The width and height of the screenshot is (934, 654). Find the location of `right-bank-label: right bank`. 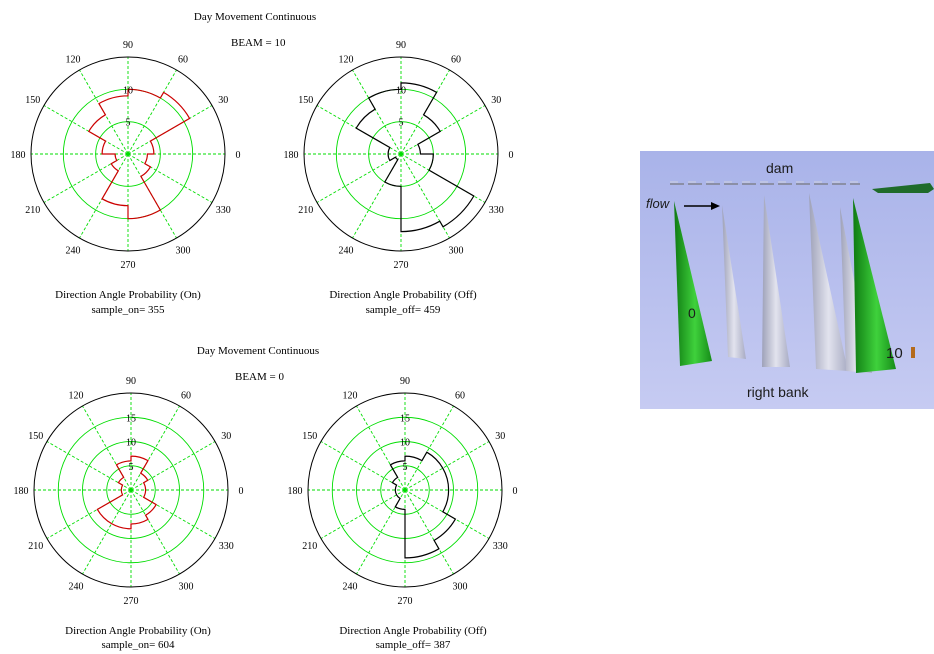

right-bank-label: right bank is located at coordinates (778, 392).